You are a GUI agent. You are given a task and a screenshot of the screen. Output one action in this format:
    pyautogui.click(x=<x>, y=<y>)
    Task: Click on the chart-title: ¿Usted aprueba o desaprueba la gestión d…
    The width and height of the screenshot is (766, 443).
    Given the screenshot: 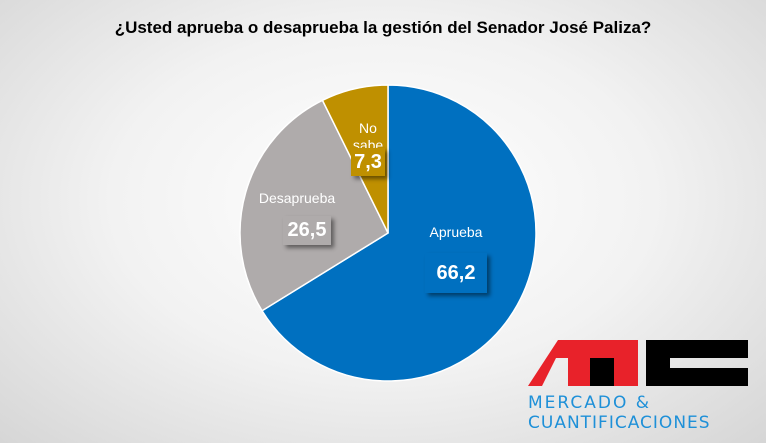 What is the action you would take?
    pyautogui.click(x=383, y=27)
    